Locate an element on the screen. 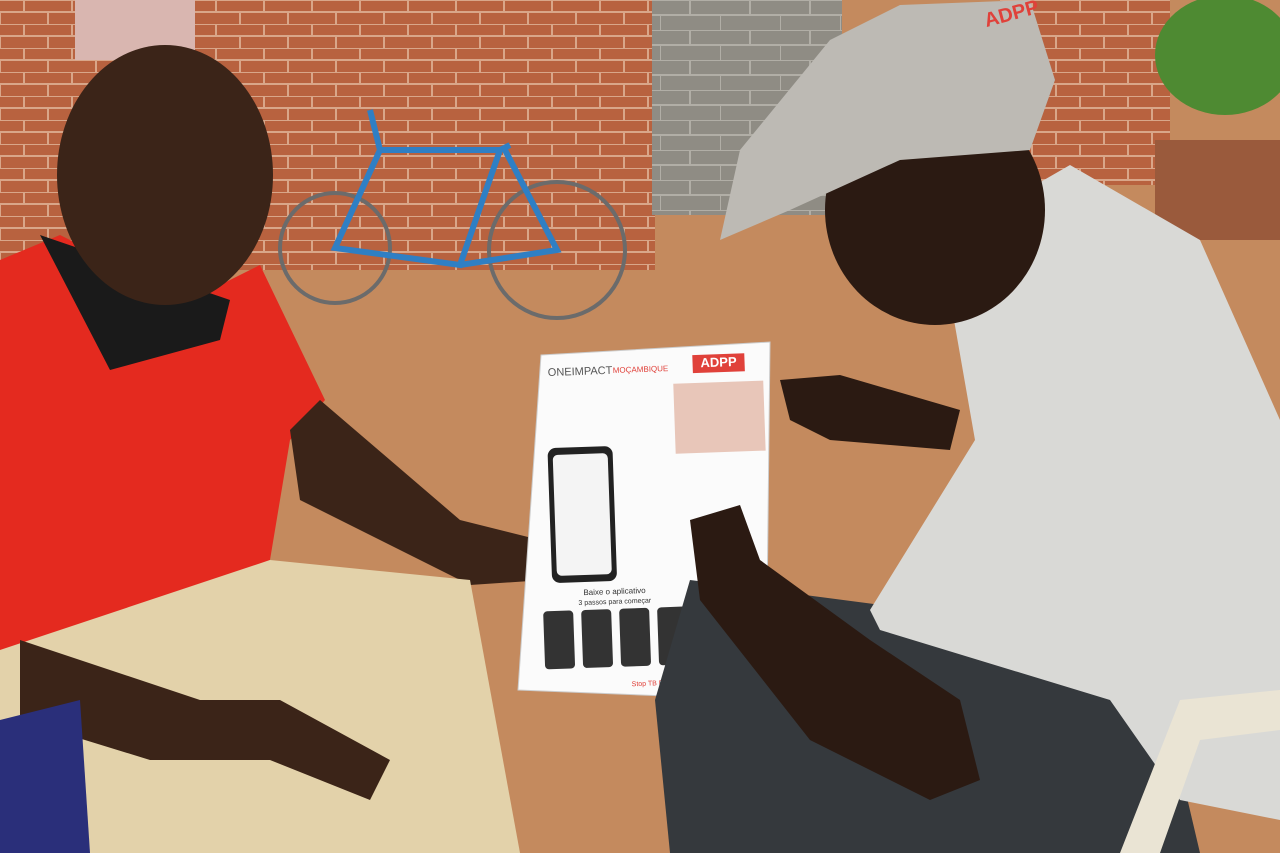 This screenshot has width=1280, height=853. poster-partner: ADPP is located at coordinates (718, 362).